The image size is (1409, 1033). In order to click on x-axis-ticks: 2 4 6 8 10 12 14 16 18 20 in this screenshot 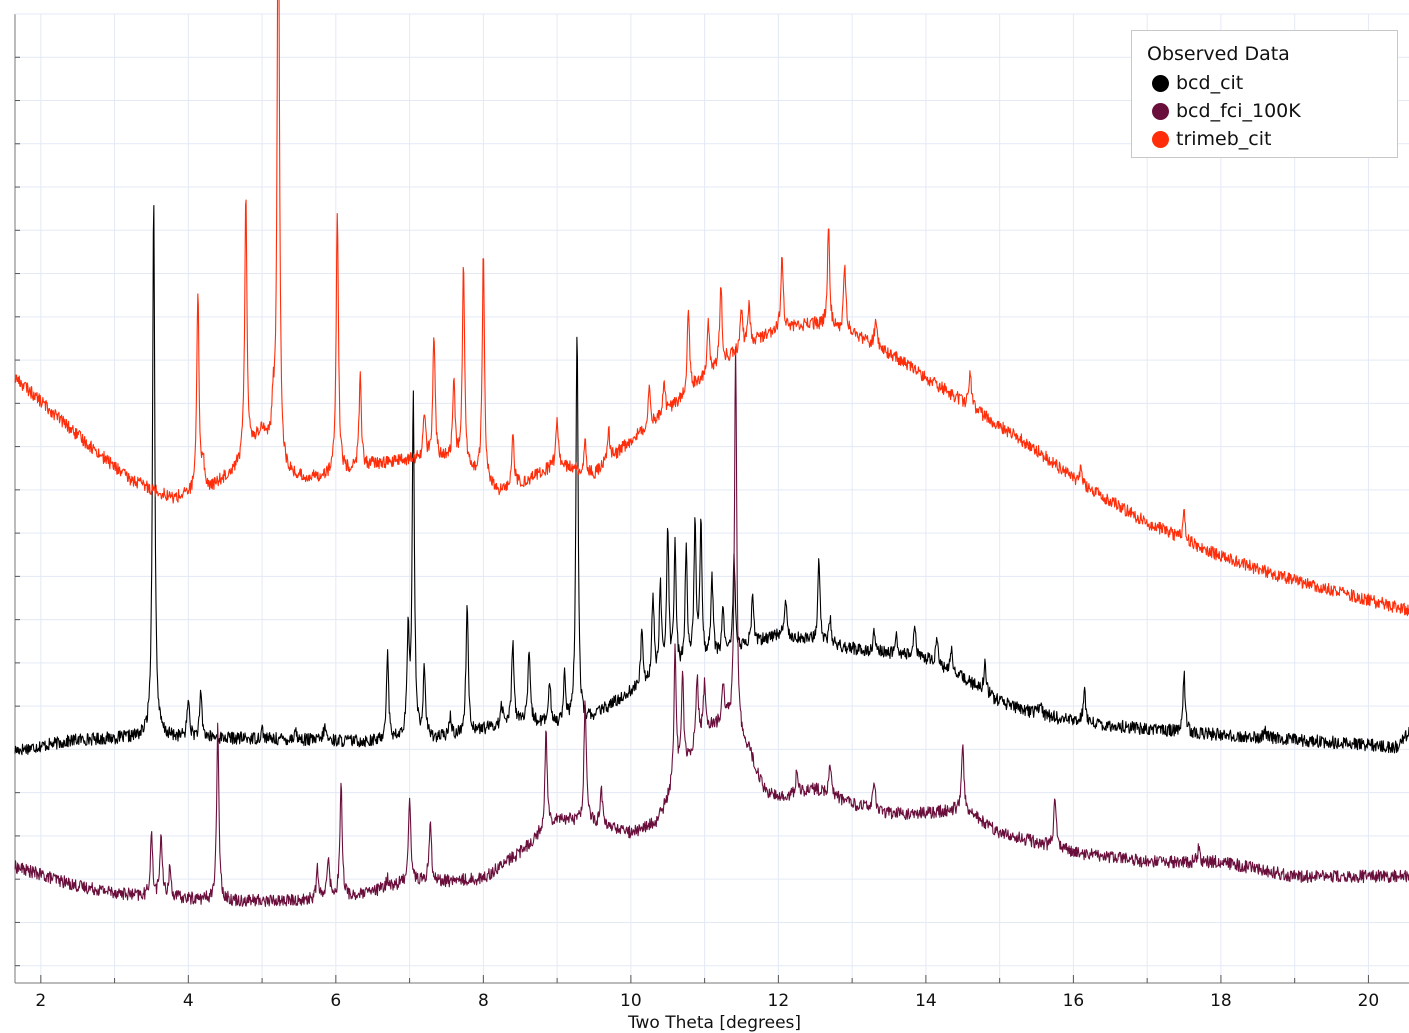, I will do `click(707, 993)`.